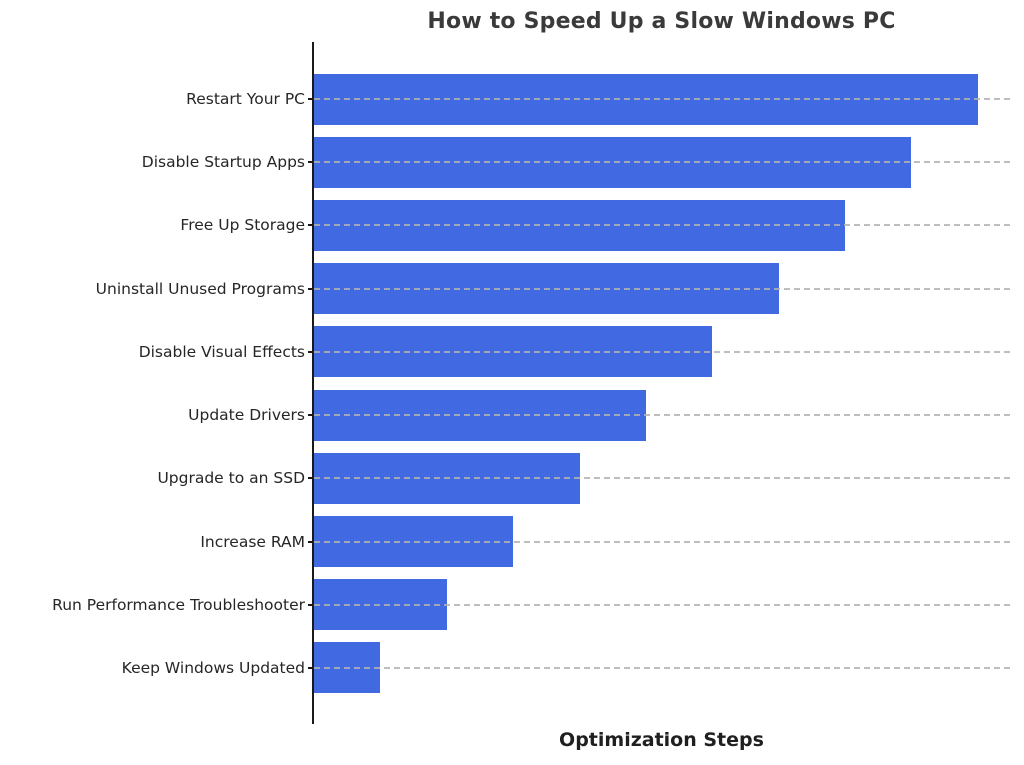 The width and height of the screenshot is (1024, 765). Describe the element at coordinates (223, 162) in the screenshot. I see `category-label: Disable Startup Apps` at that location.